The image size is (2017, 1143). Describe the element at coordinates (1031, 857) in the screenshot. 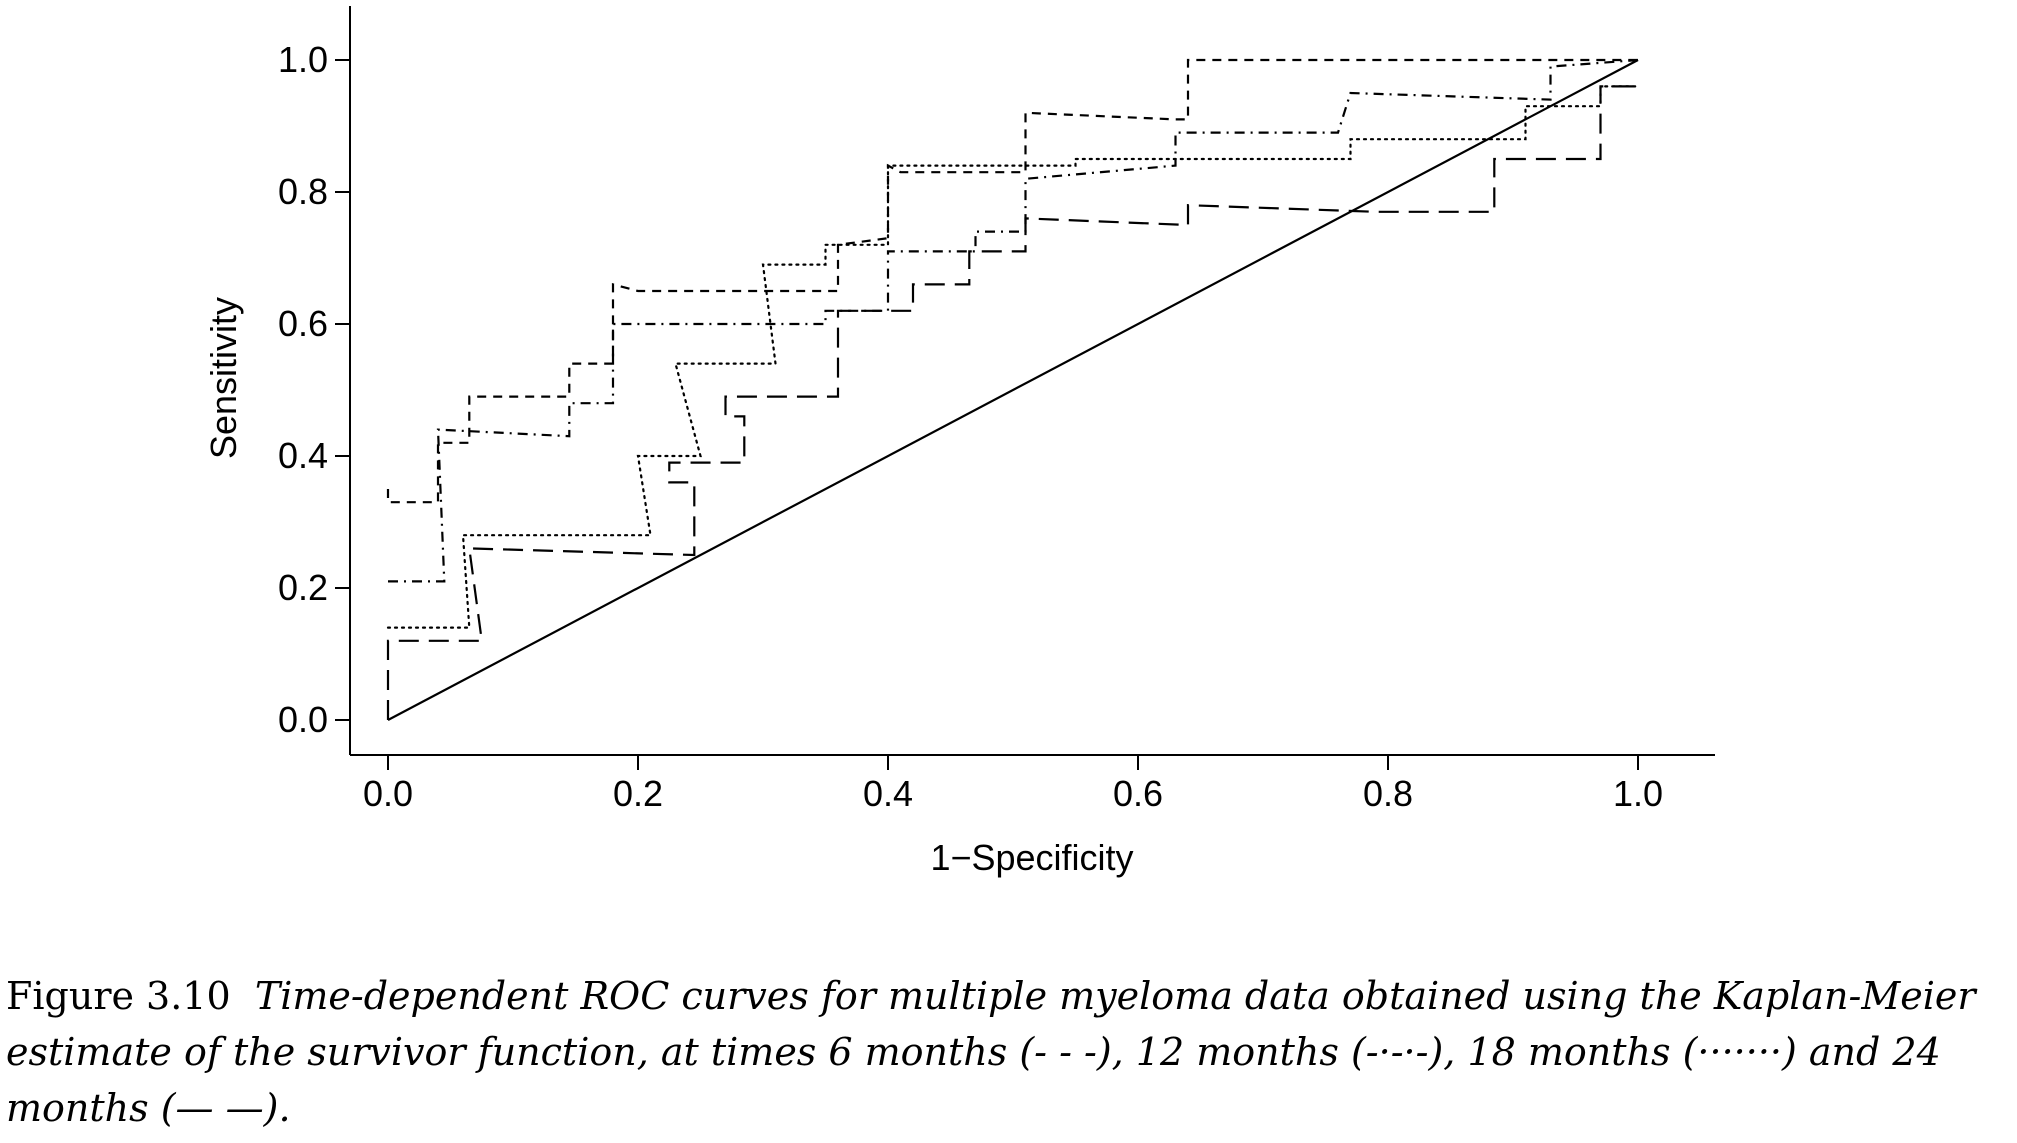

I see `x-axis-label: 1−Specificity` at that location.